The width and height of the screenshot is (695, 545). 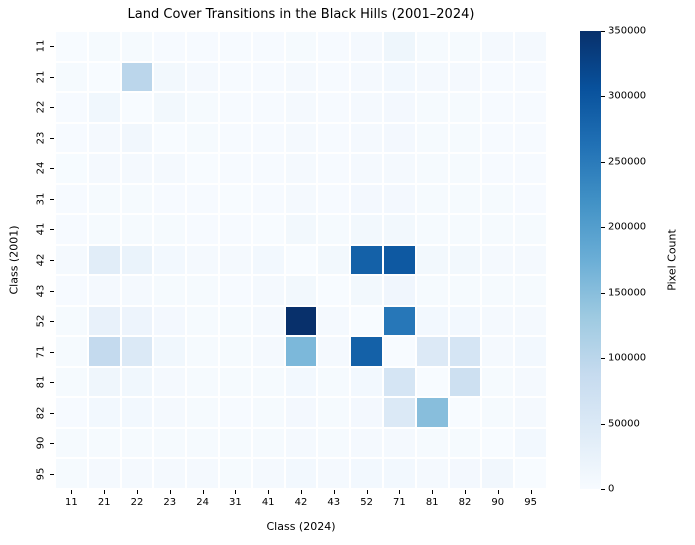 What do you see at coordinates (627, 293) in the screenshot?
I see `colorbar-tick-label: 150000` at bounding box center [627, 293].